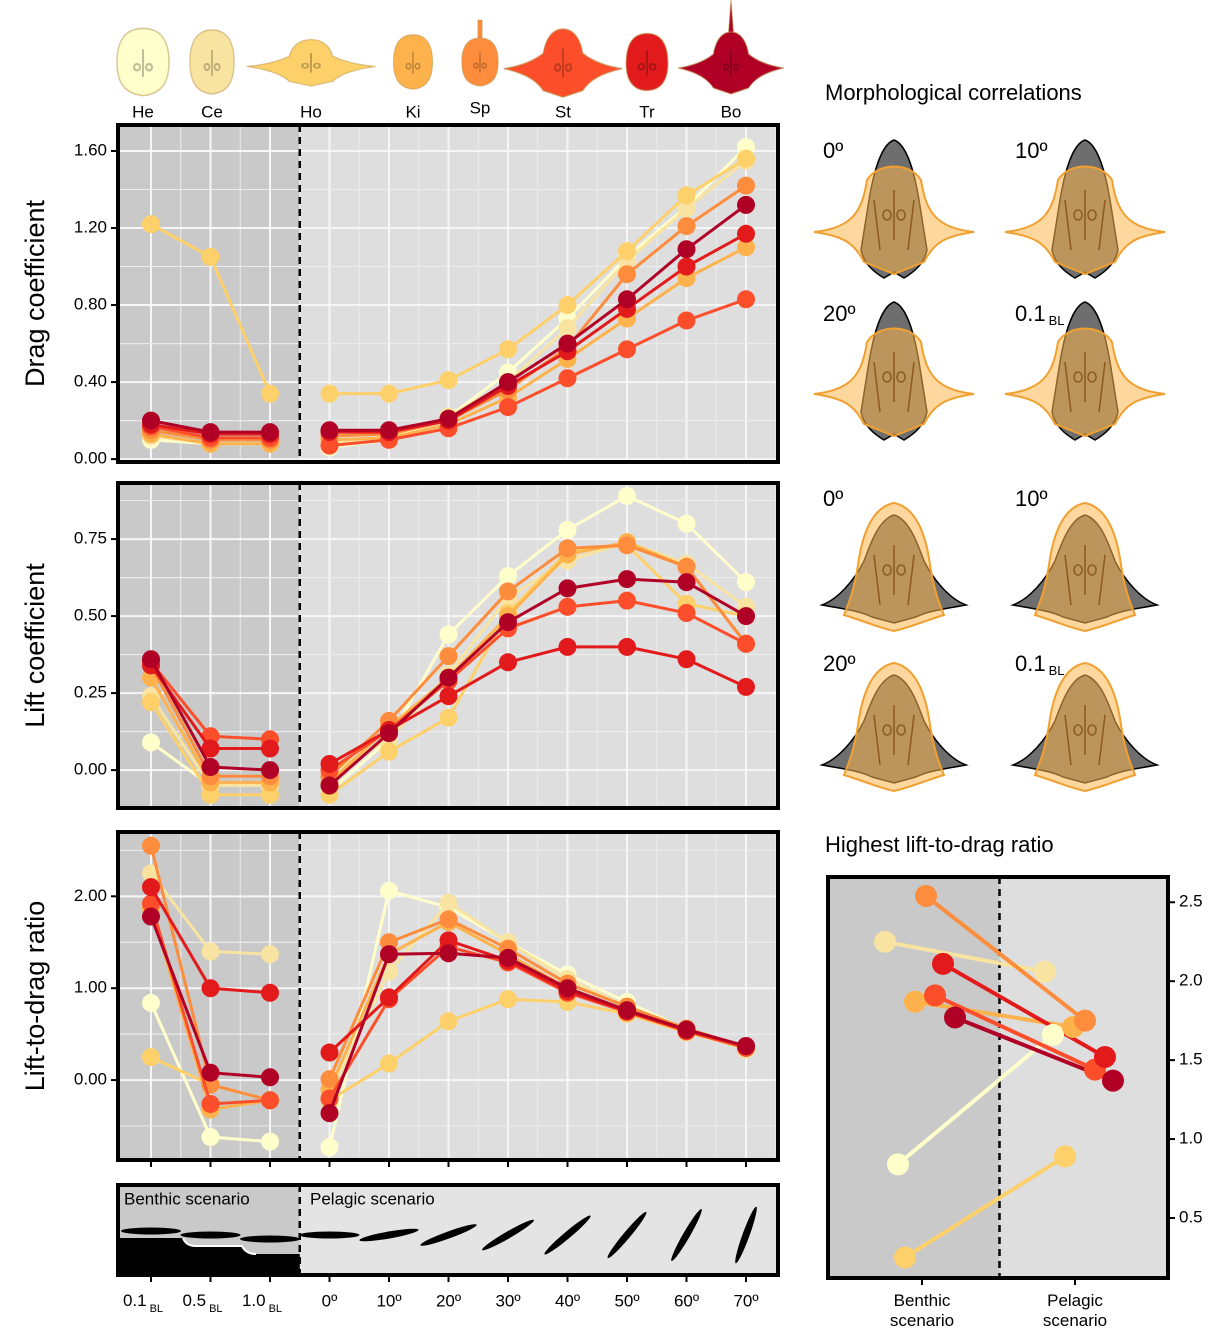 This screenshot has width=1227, height=1336. Describe the element at coordinates (412, 111) in the screenshot. I see `taxon-label: Ki` at that location.